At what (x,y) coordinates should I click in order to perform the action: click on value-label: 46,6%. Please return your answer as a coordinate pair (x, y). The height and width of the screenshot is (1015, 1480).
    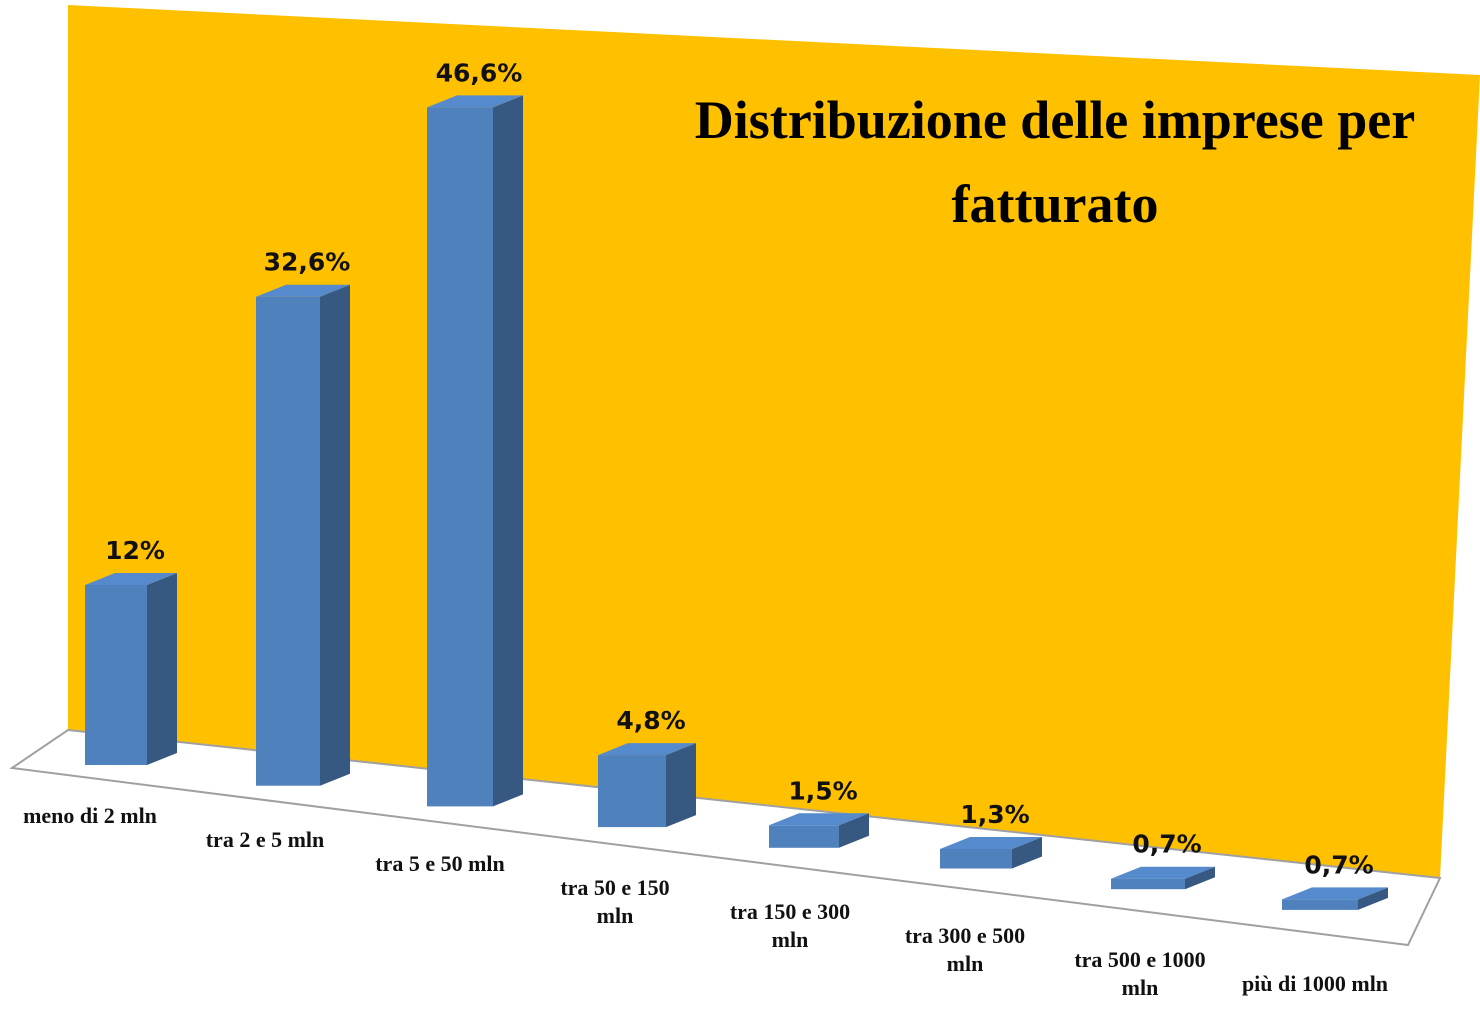
    Looking at the image, I should click on (479, 72).